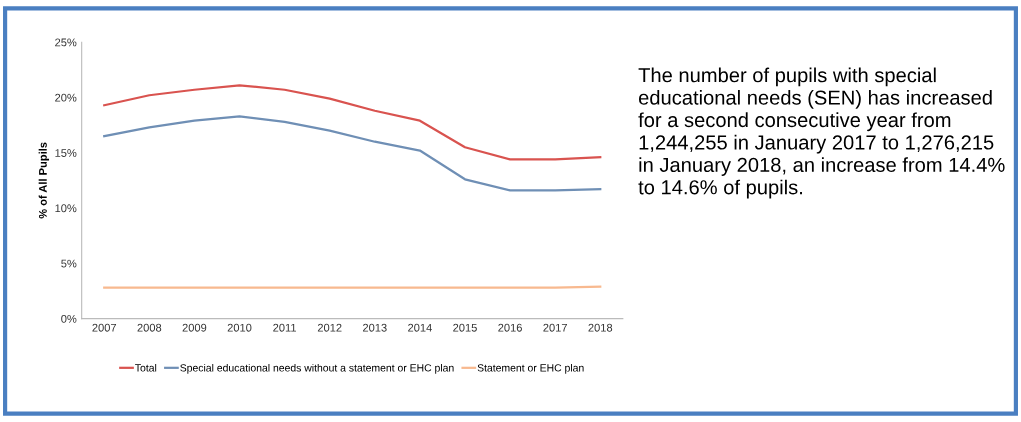 Image resolution: width=1021 pixels, height=422 pixels. Describe the element at coordinates (420, 327) in the screenshot. I see `x-tick-label: 2014` at that location.